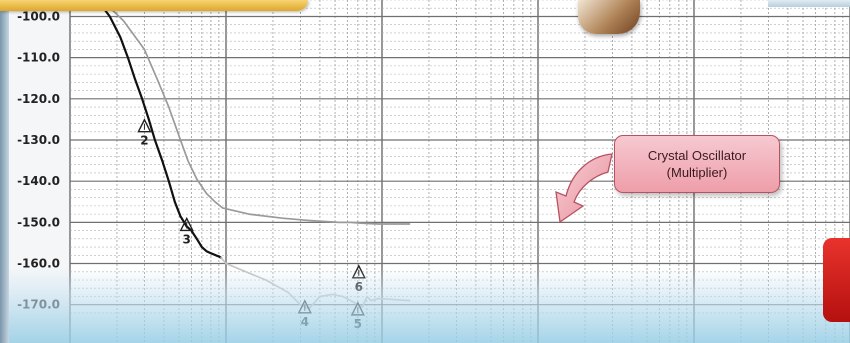 This screenshot has height=343, width=850. I want to click on y-tick-label: -170.0, so click(38, 305).